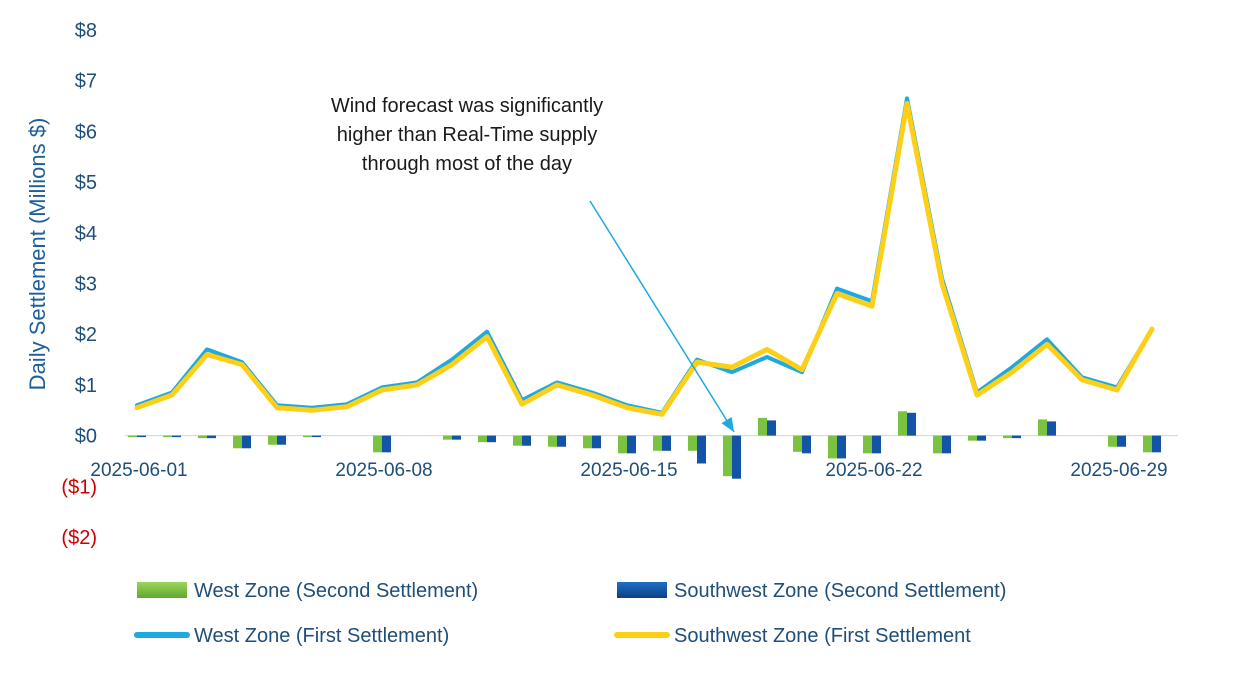  Describe the element at coordinates (467, 135) in the screenshot. I see `annotation-text: higher than Real-Time supply` at that location.